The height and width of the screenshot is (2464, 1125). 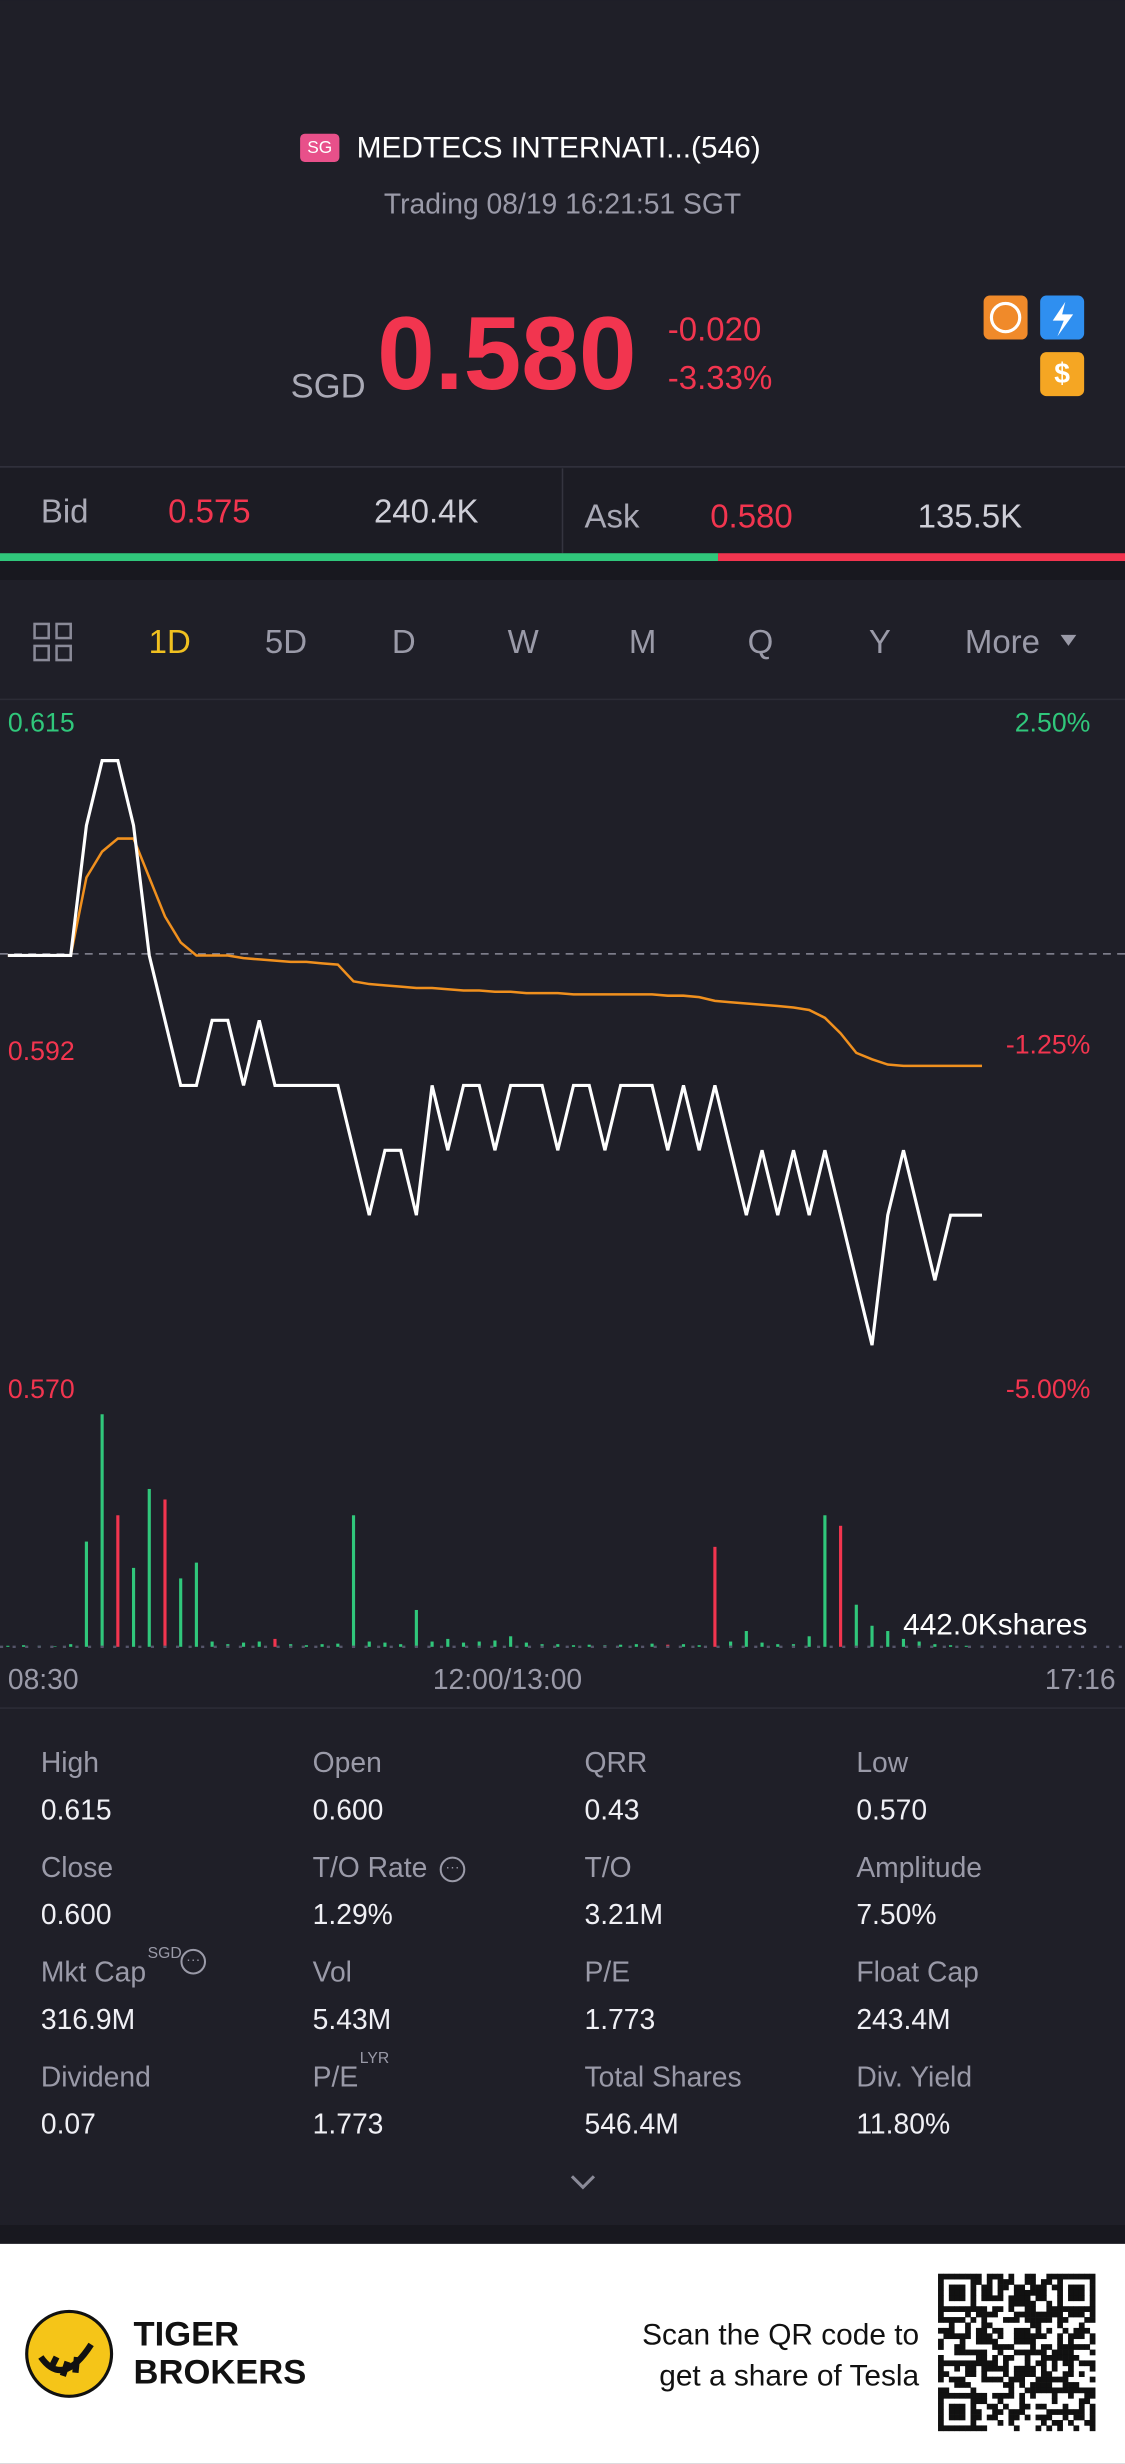 I want to click on icon-yellow, so click(x=1062, y=374).